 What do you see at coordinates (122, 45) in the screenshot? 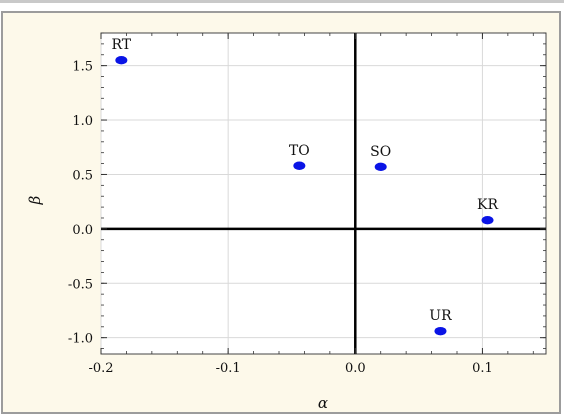
I see `point-label-rt: RT` at bounding box center [122, 45].